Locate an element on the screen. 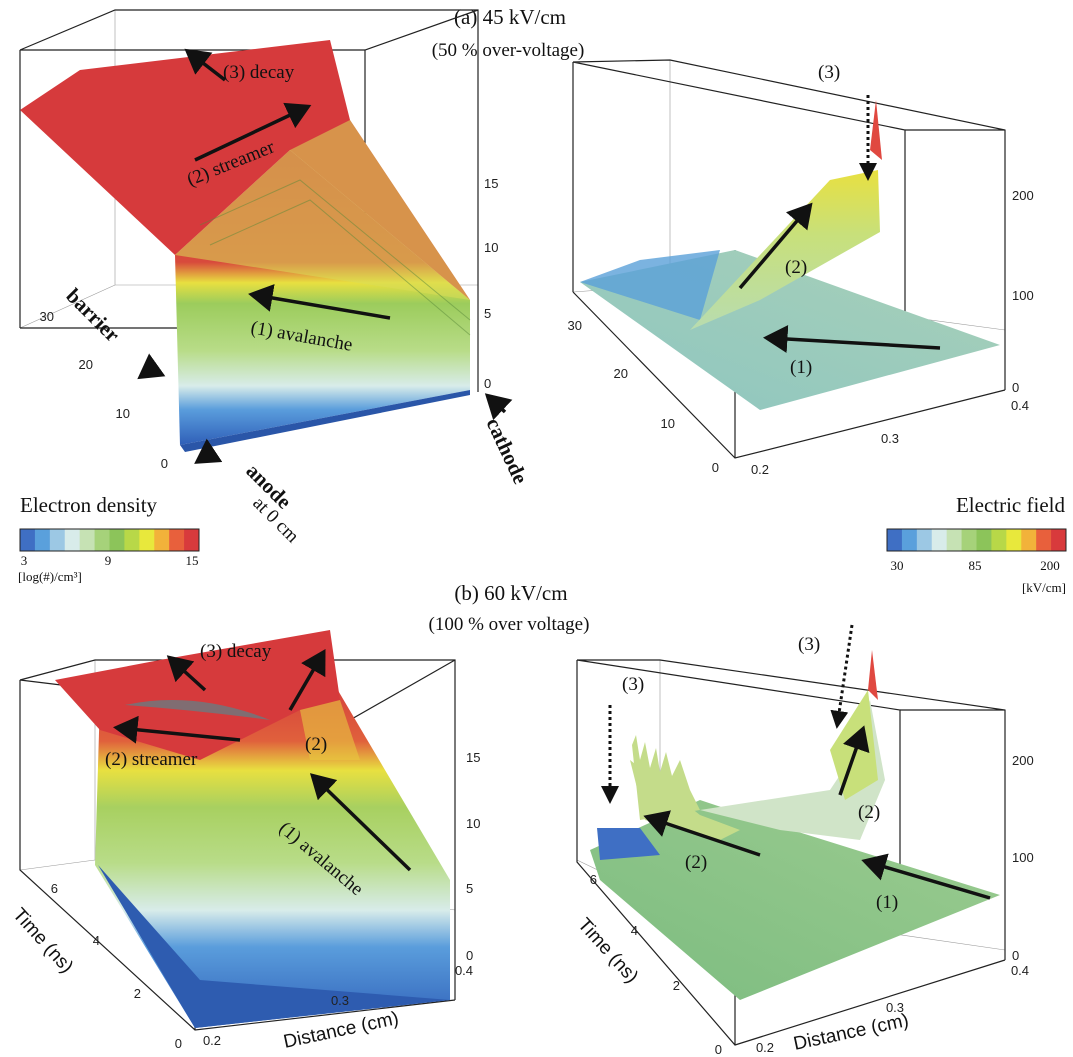  colorbar-field-label: Electric field is located at coordinates (1011, 505).